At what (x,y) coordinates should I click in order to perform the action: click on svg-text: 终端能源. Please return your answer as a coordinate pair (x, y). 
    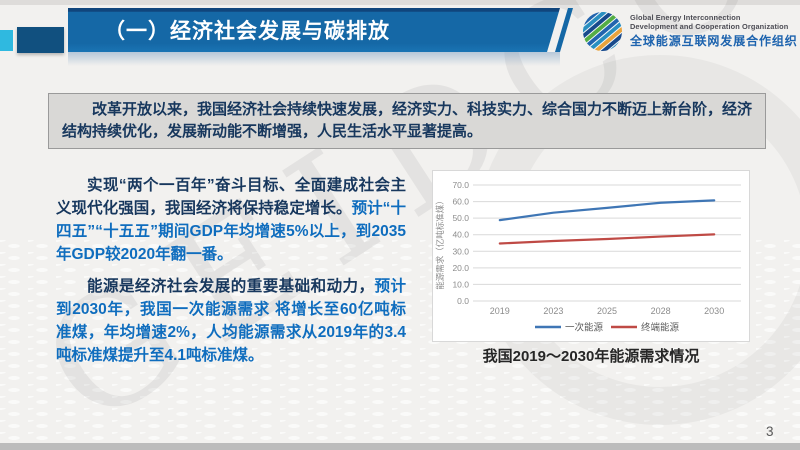
    Looking at the image, I should click on (660, 328).